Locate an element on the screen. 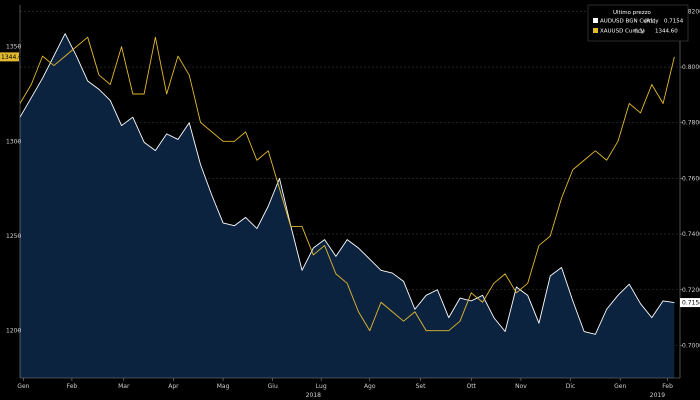 This screenshot has height=400, width=700. legend-entry-audusd-last: 0.7154 is located at coordinates (674, 22).